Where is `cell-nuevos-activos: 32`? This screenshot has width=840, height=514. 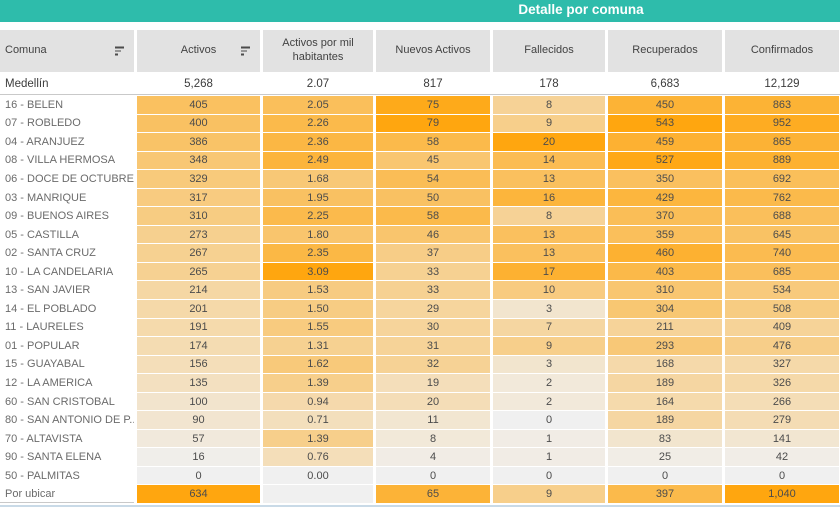 cell-nuevos-activos: 32 is located at coordinates (433, 364).